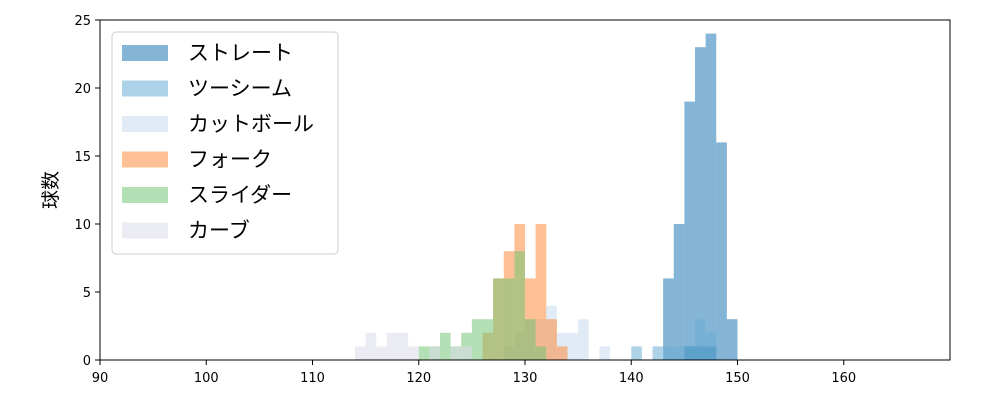 The width and height of the screenshot is (1000, 400). I want to click on x-tick-label: 140, so click(631, 378).